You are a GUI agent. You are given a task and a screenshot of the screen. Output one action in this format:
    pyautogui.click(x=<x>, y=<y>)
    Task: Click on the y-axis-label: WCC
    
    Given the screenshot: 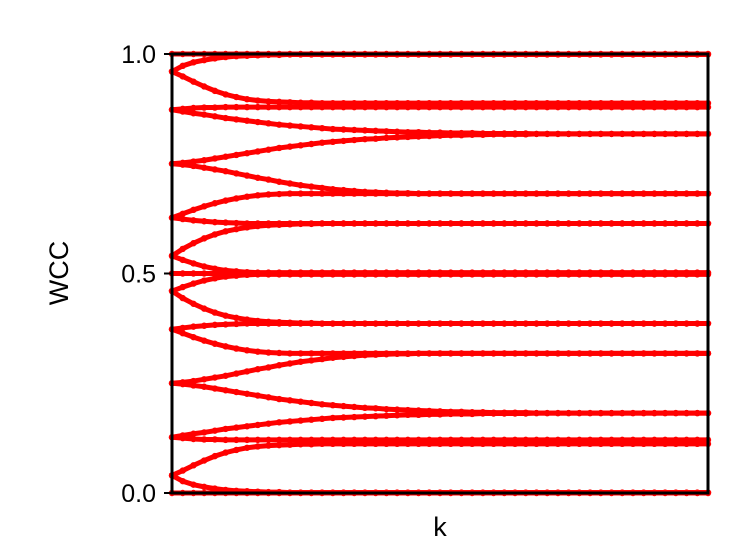 What is the action you would take?
    pyautogui.click(x=59, y=273)
    